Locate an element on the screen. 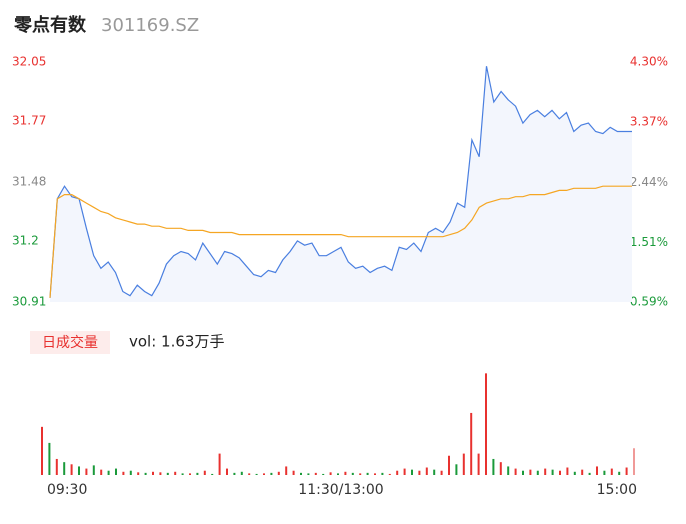 The width and height of the screenshot is (686, 524). stock-name: 零点有数 is located at coordinates (50, 25).